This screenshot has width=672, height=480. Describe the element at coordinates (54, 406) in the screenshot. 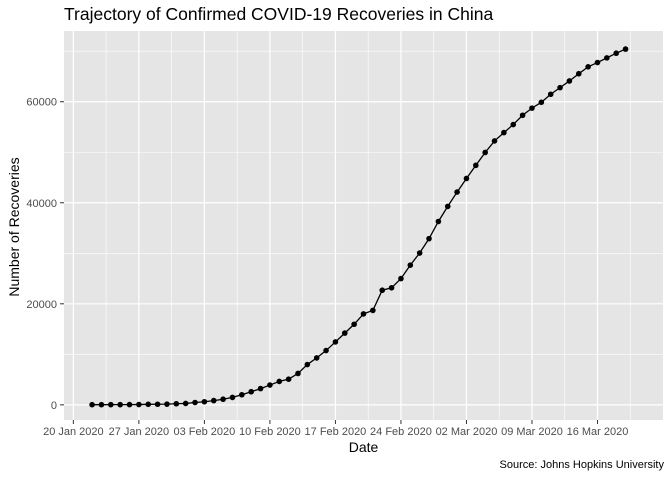

I see `y-tick-label: 0` at that location.